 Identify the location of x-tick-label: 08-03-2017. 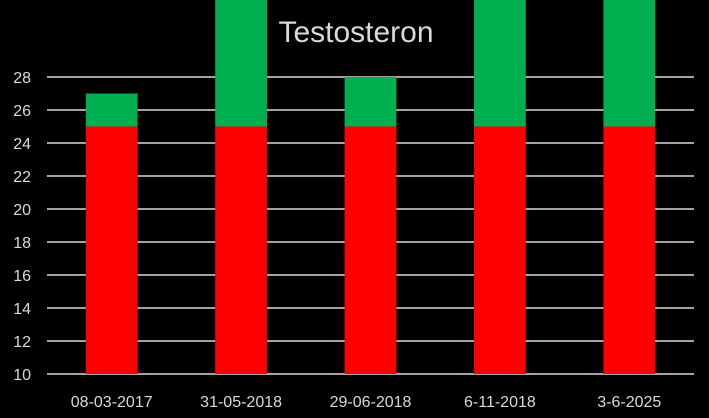
(112, 402).